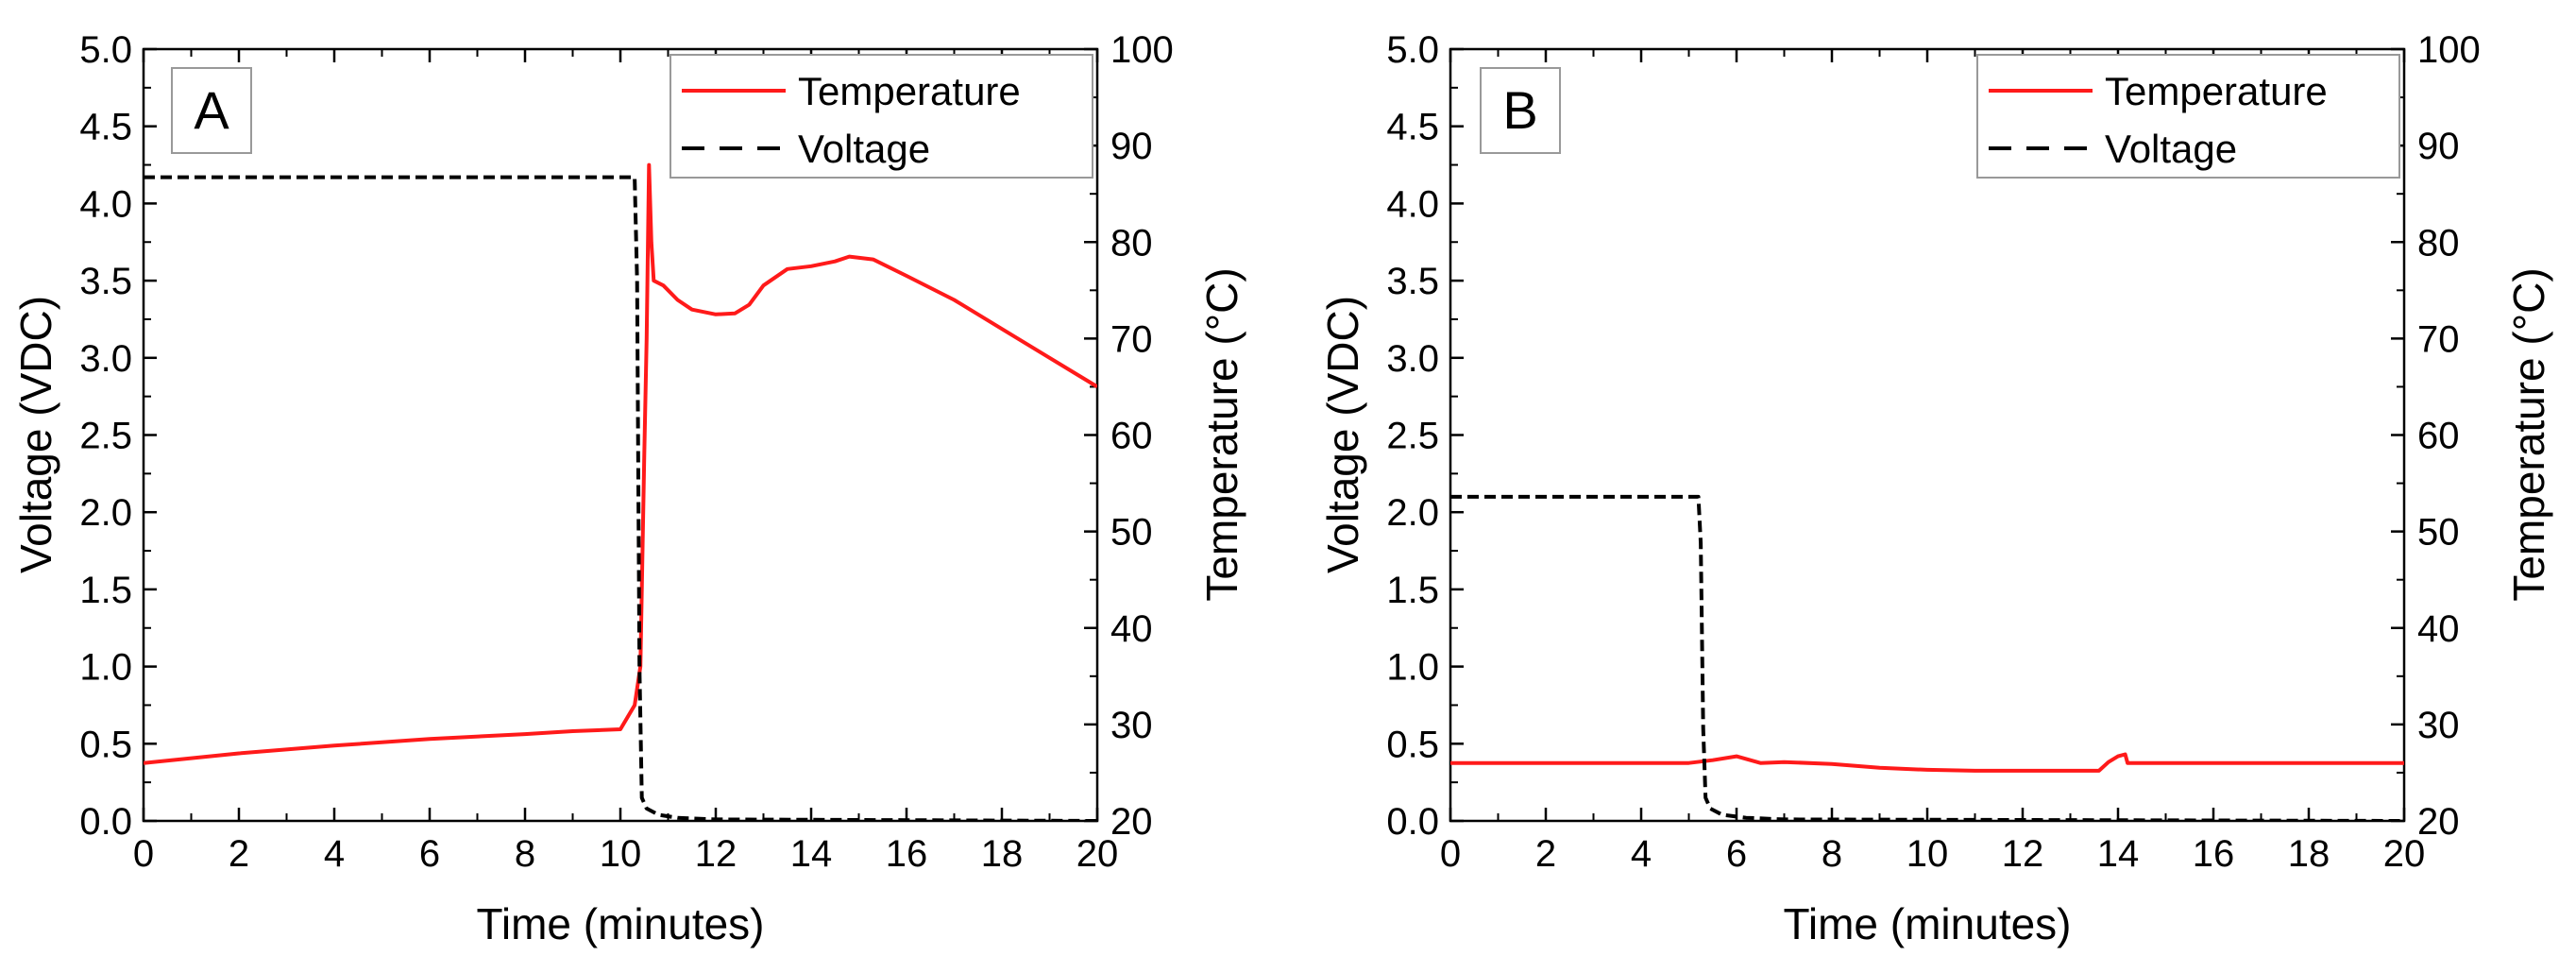 The image size is (2576, 973). I want to click on y2-tick-label-a: 30, so click(1131, 725).